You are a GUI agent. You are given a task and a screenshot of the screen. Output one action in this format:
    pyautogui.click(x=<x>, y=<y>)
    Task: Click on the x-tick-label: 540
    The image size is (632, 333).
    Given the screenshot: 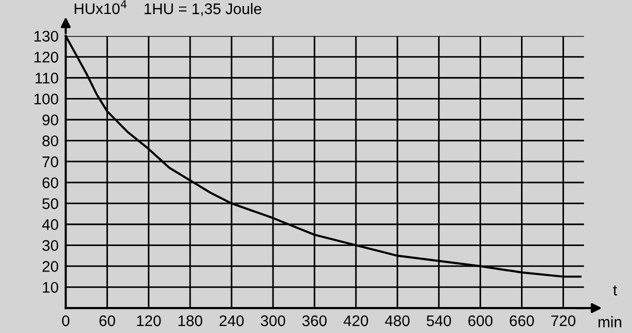 What is the action you would take?
    pyautogui.click(x=439, y=320)
    